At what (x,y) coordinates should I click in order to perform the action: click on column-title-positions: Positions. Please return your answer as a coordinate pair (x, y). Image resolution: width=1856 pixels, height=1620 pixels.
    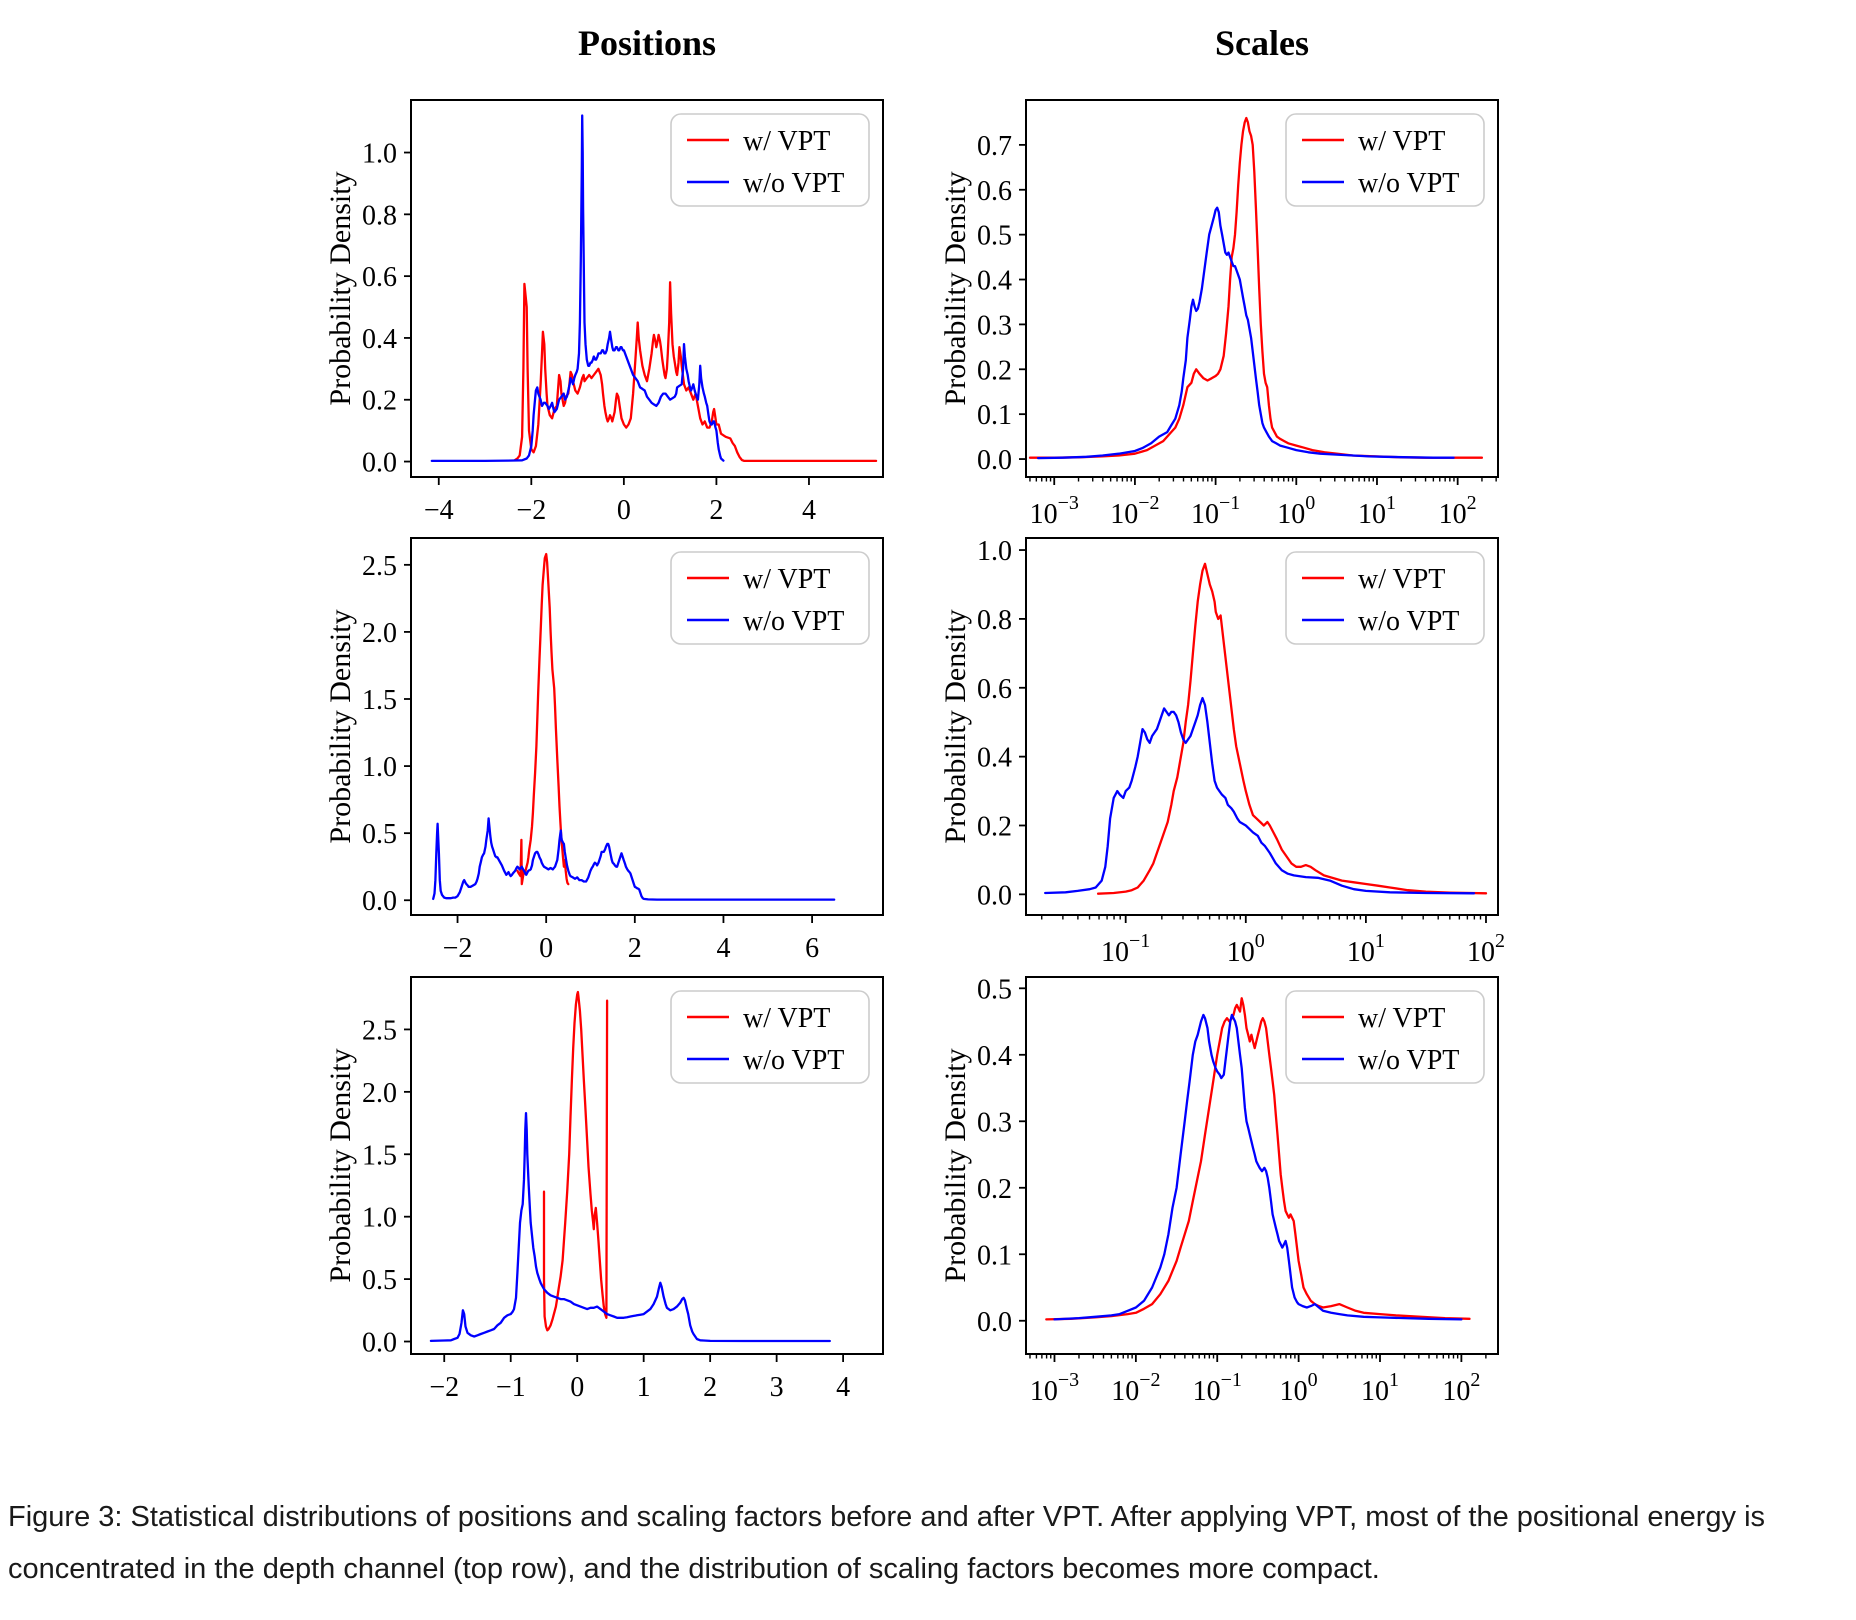
    Looking at the image, I should click on (647, 43).